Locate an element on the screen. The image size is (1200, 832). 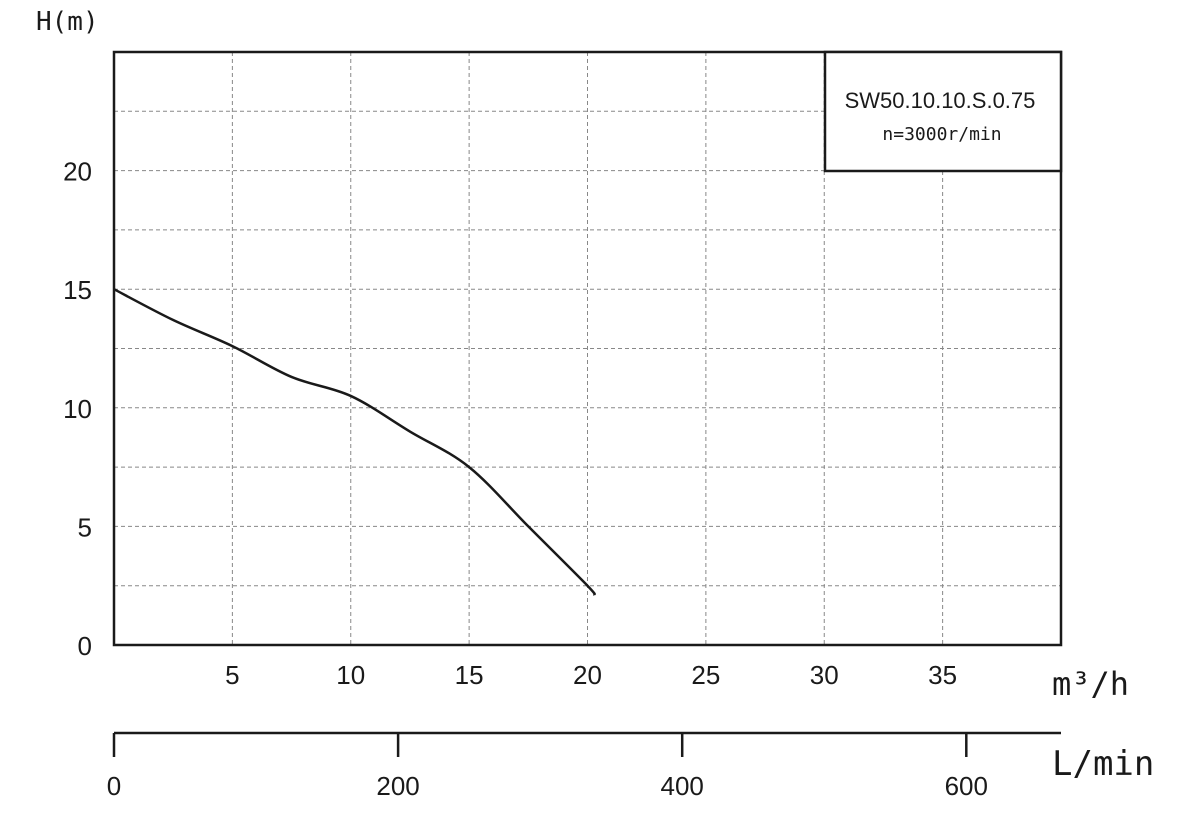
series-layer is located at coordinates (355, 442).